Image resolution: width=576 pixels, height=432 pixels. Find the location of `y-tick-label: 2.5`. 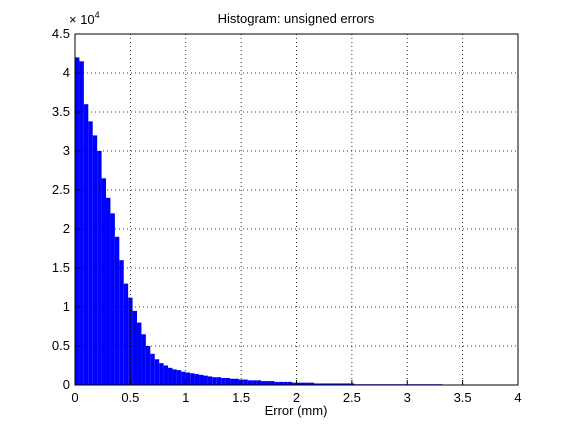

y-tick-label: 2.5 is located at coordinates (61, 189).